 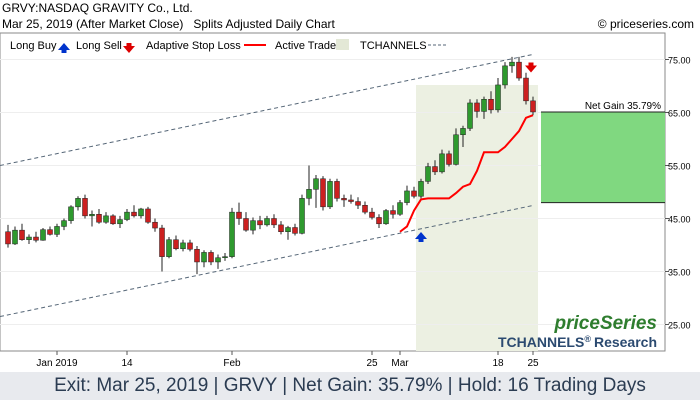 What do you see at coordinates (127, 363) in the screenshot?
I see `x-tick-label: 14` at bounding box center [127, 363].